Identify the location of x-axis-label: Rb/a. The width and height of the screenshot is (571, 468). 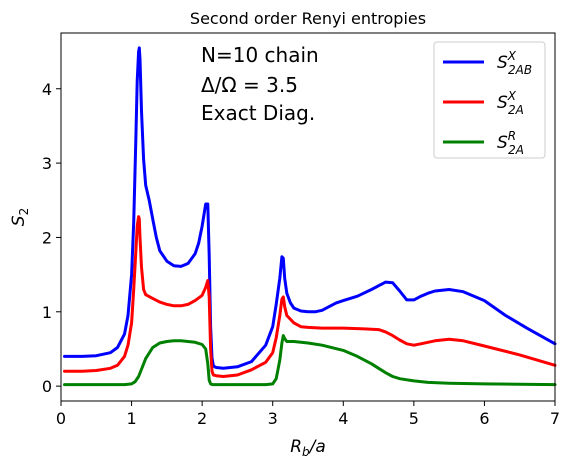
(308, 448).